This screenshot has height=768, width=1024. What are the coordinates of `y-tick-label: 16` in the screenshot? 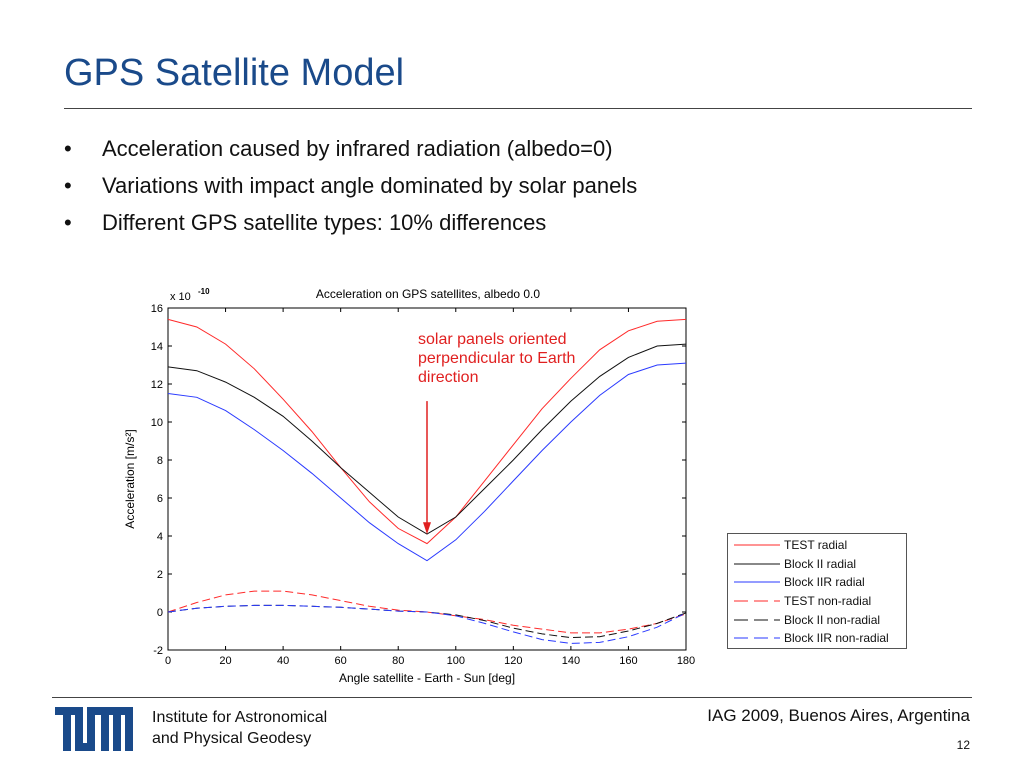 It's located at (157, 309).